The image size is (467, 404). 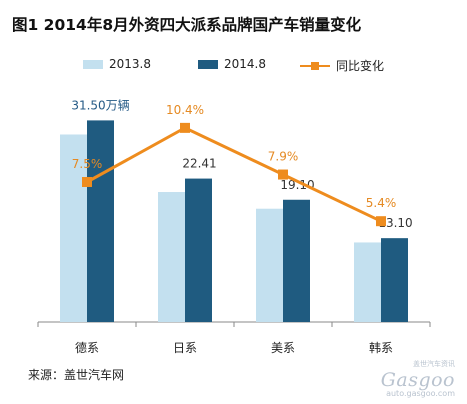 I want to click on watermark-tag: 盖世汽车资讯, so click(x=434, y=364).